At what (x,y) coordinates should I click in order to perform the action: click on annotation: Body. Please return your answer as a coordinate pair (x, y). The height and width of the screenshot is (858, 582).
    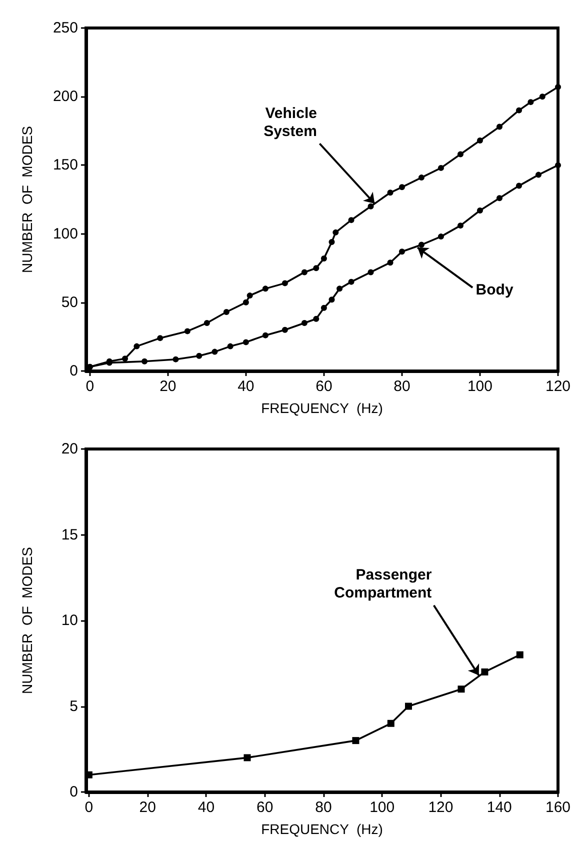
    Looking at the image, I should click on (495, 289).